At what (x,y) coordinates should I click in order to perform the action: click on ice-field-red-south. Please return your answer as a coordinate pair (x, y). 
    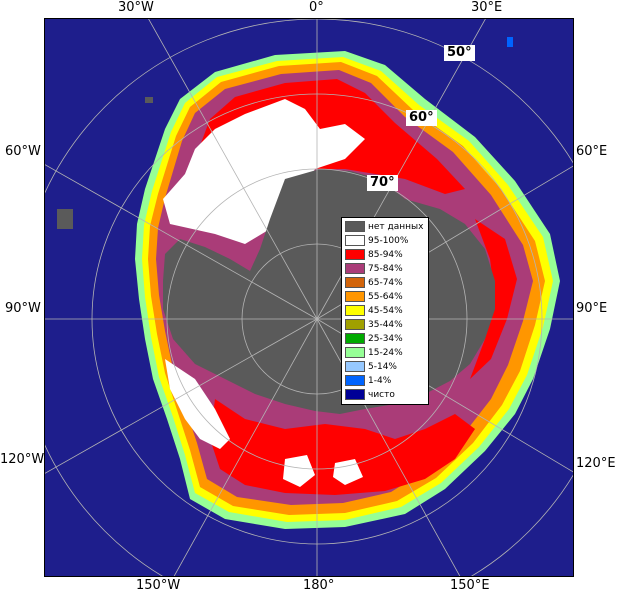
    Looking at the image, I should click on (342, 447).